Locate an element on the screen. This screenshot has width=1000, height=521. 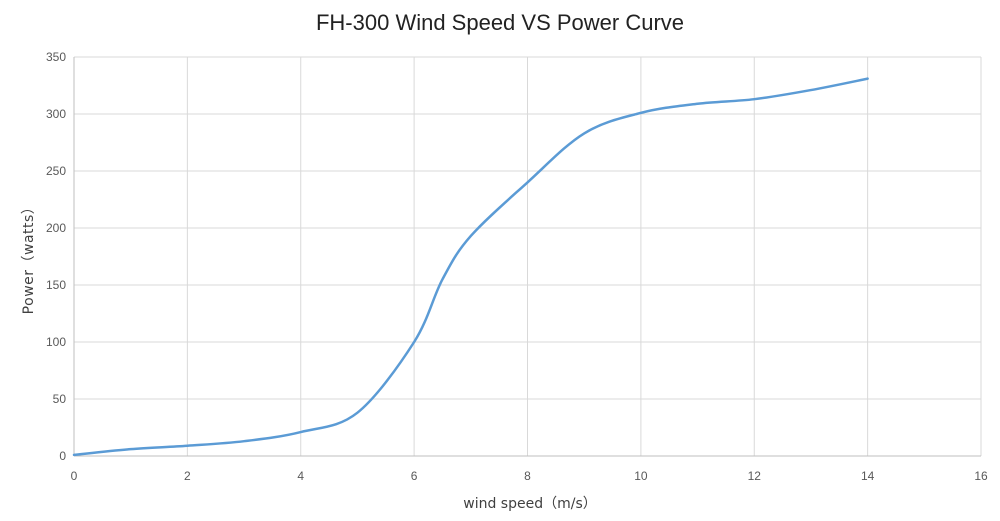
x-tick-label: 10 is located at coordinates (641, 476).